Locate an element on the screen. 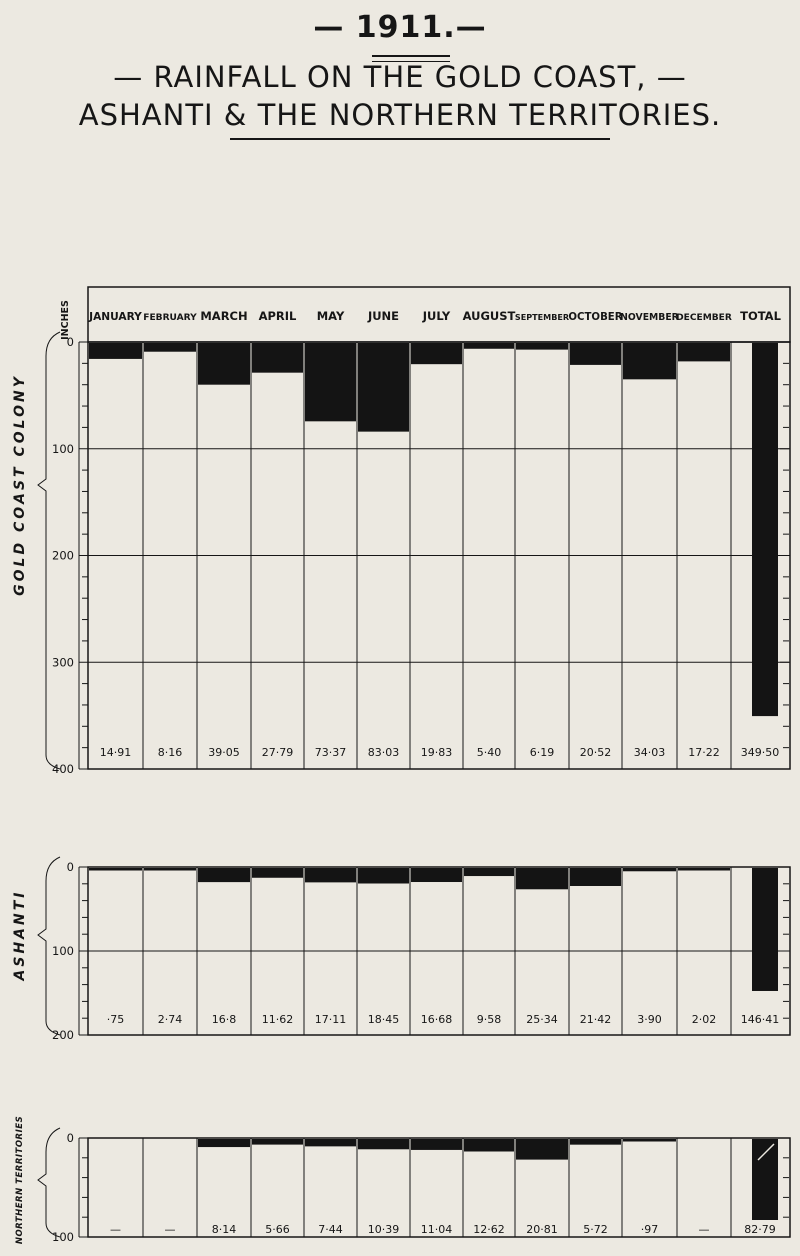 The image size is (800, 1256). units-label: INCHES is located at coordinates (65, 320).